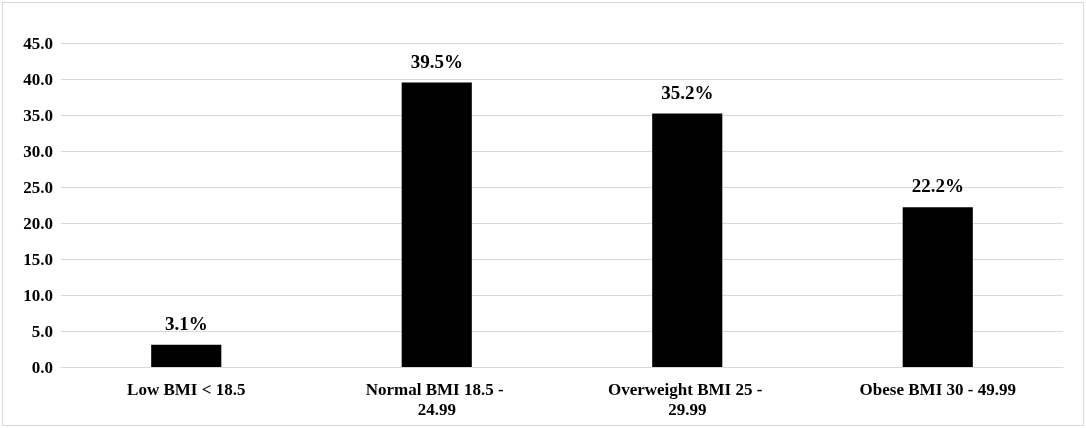 This screenshot has height=428, width=1086. What do you see at coordinates (38, 223) in the screenshot?
I see `y-tick-label: 20.0` at bounding box center [38, 223].